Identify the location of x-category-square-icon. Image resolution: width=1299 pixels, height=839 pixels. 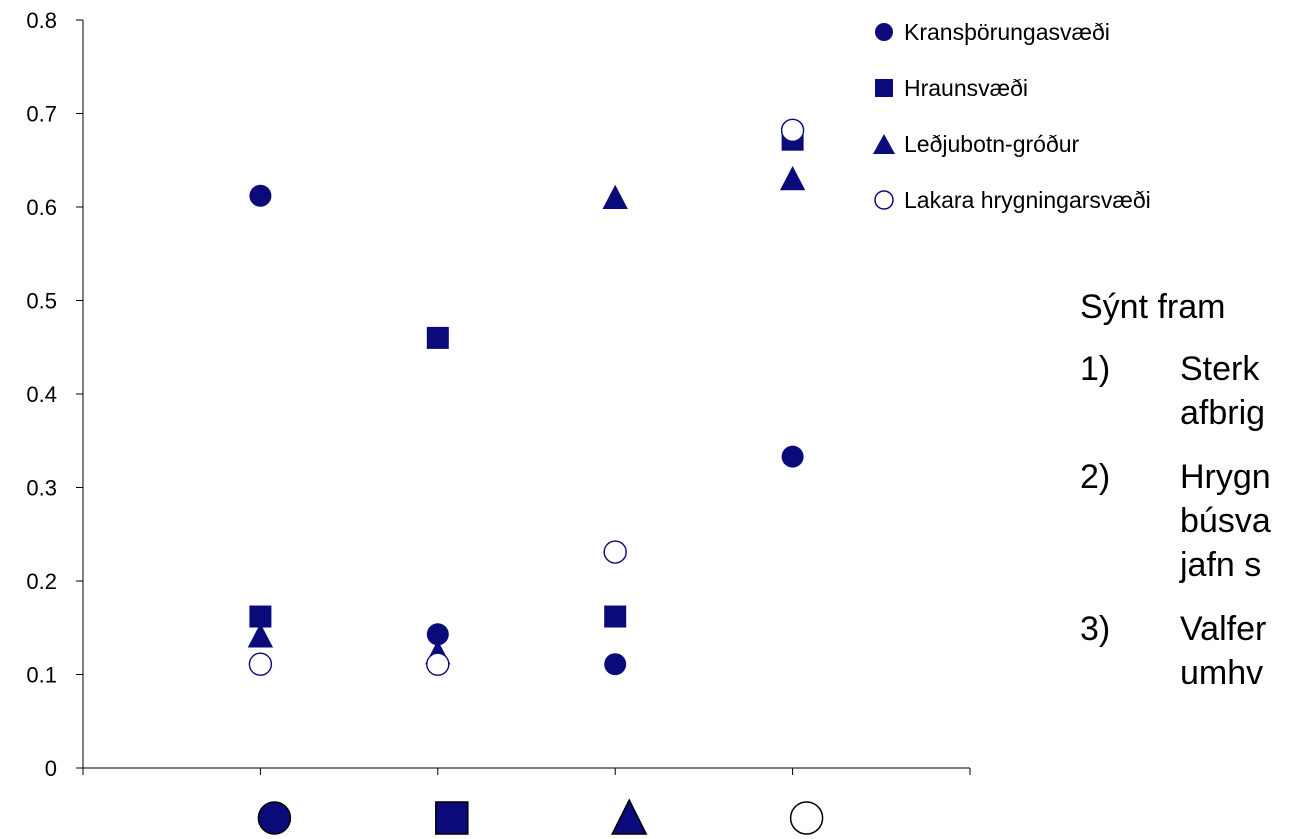
(452, 818).